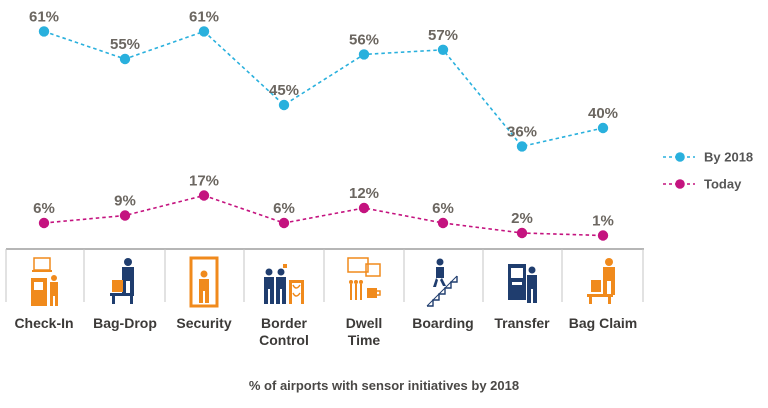  Describe the element at coordinates (522, 131) in the screenshot. I see `data-label: 36%` at that location.